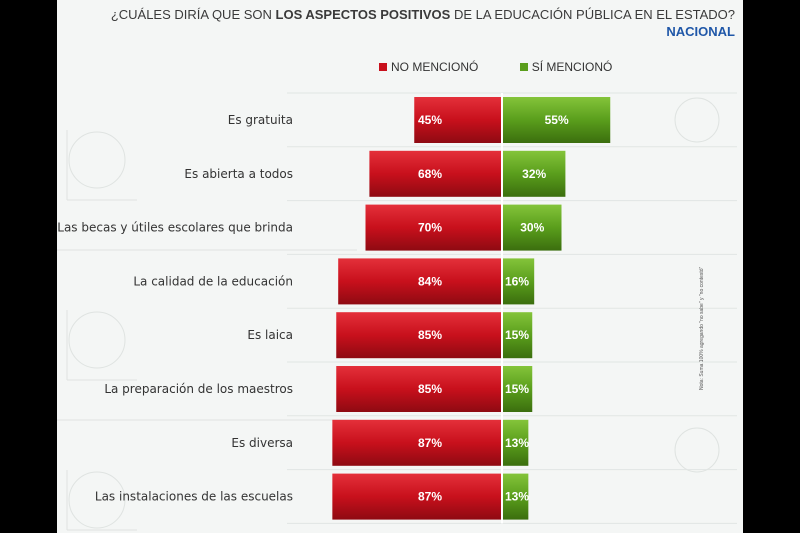  Describe the element at coordinates (193, 14) in the screenshot. I see `title-prefix: ¿CUÁLES DIRÍA QUE SON` at that location.